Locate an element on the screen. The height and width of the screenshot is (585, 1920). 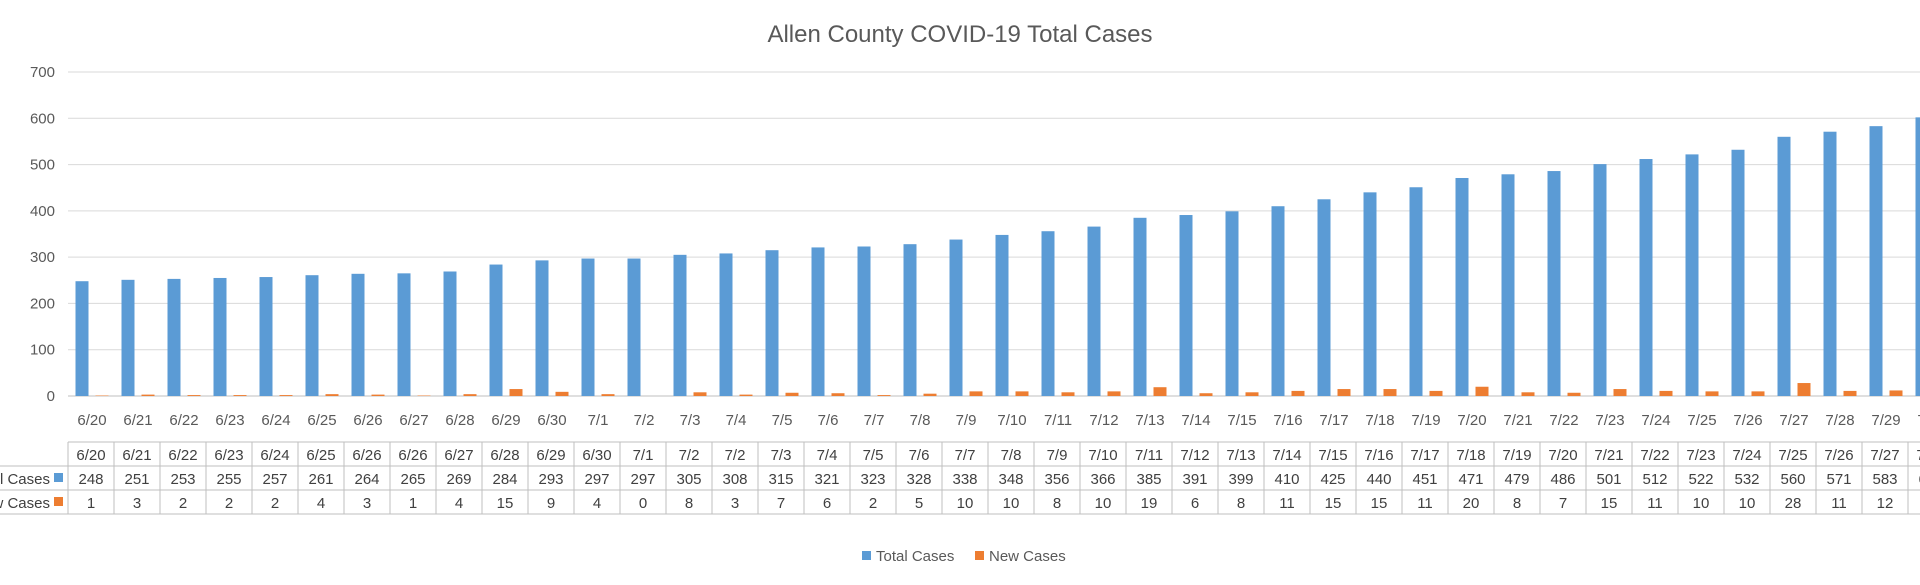
table-header-cell: 6/30 is located at coordinates (596, 455).